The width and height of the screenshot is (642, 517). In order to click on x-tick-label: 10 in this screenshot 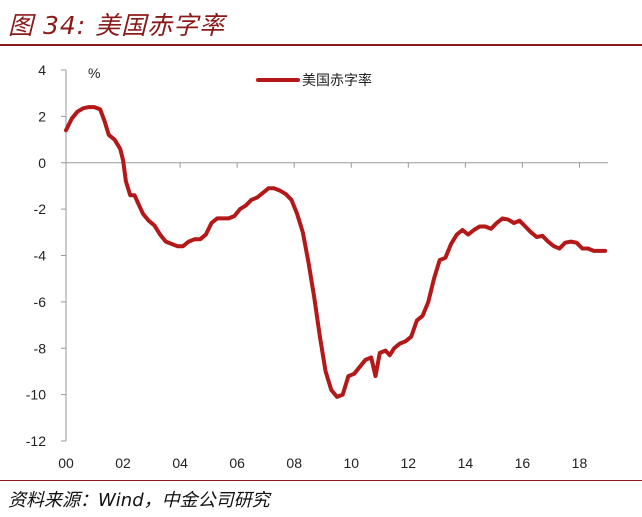, I will do `click(351, 463)`.